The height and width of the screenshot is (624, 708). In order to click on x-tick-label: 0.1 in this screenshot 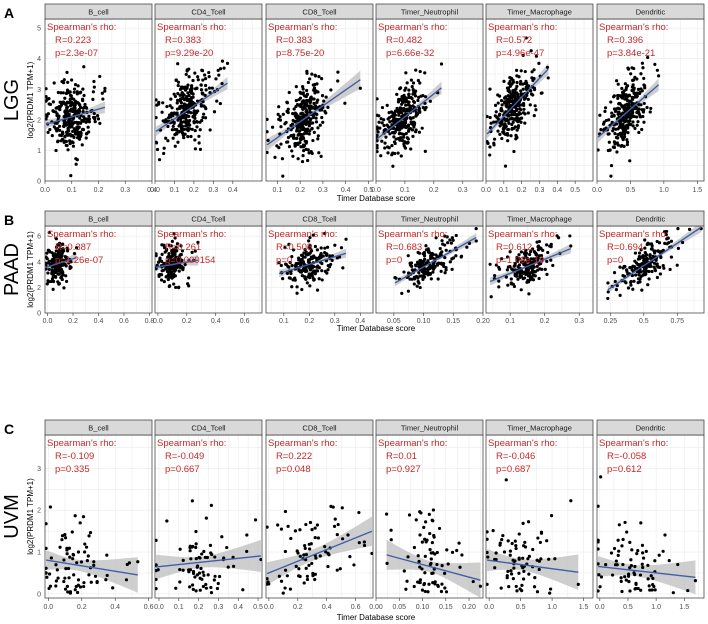, I will do `click(510, 321)`.